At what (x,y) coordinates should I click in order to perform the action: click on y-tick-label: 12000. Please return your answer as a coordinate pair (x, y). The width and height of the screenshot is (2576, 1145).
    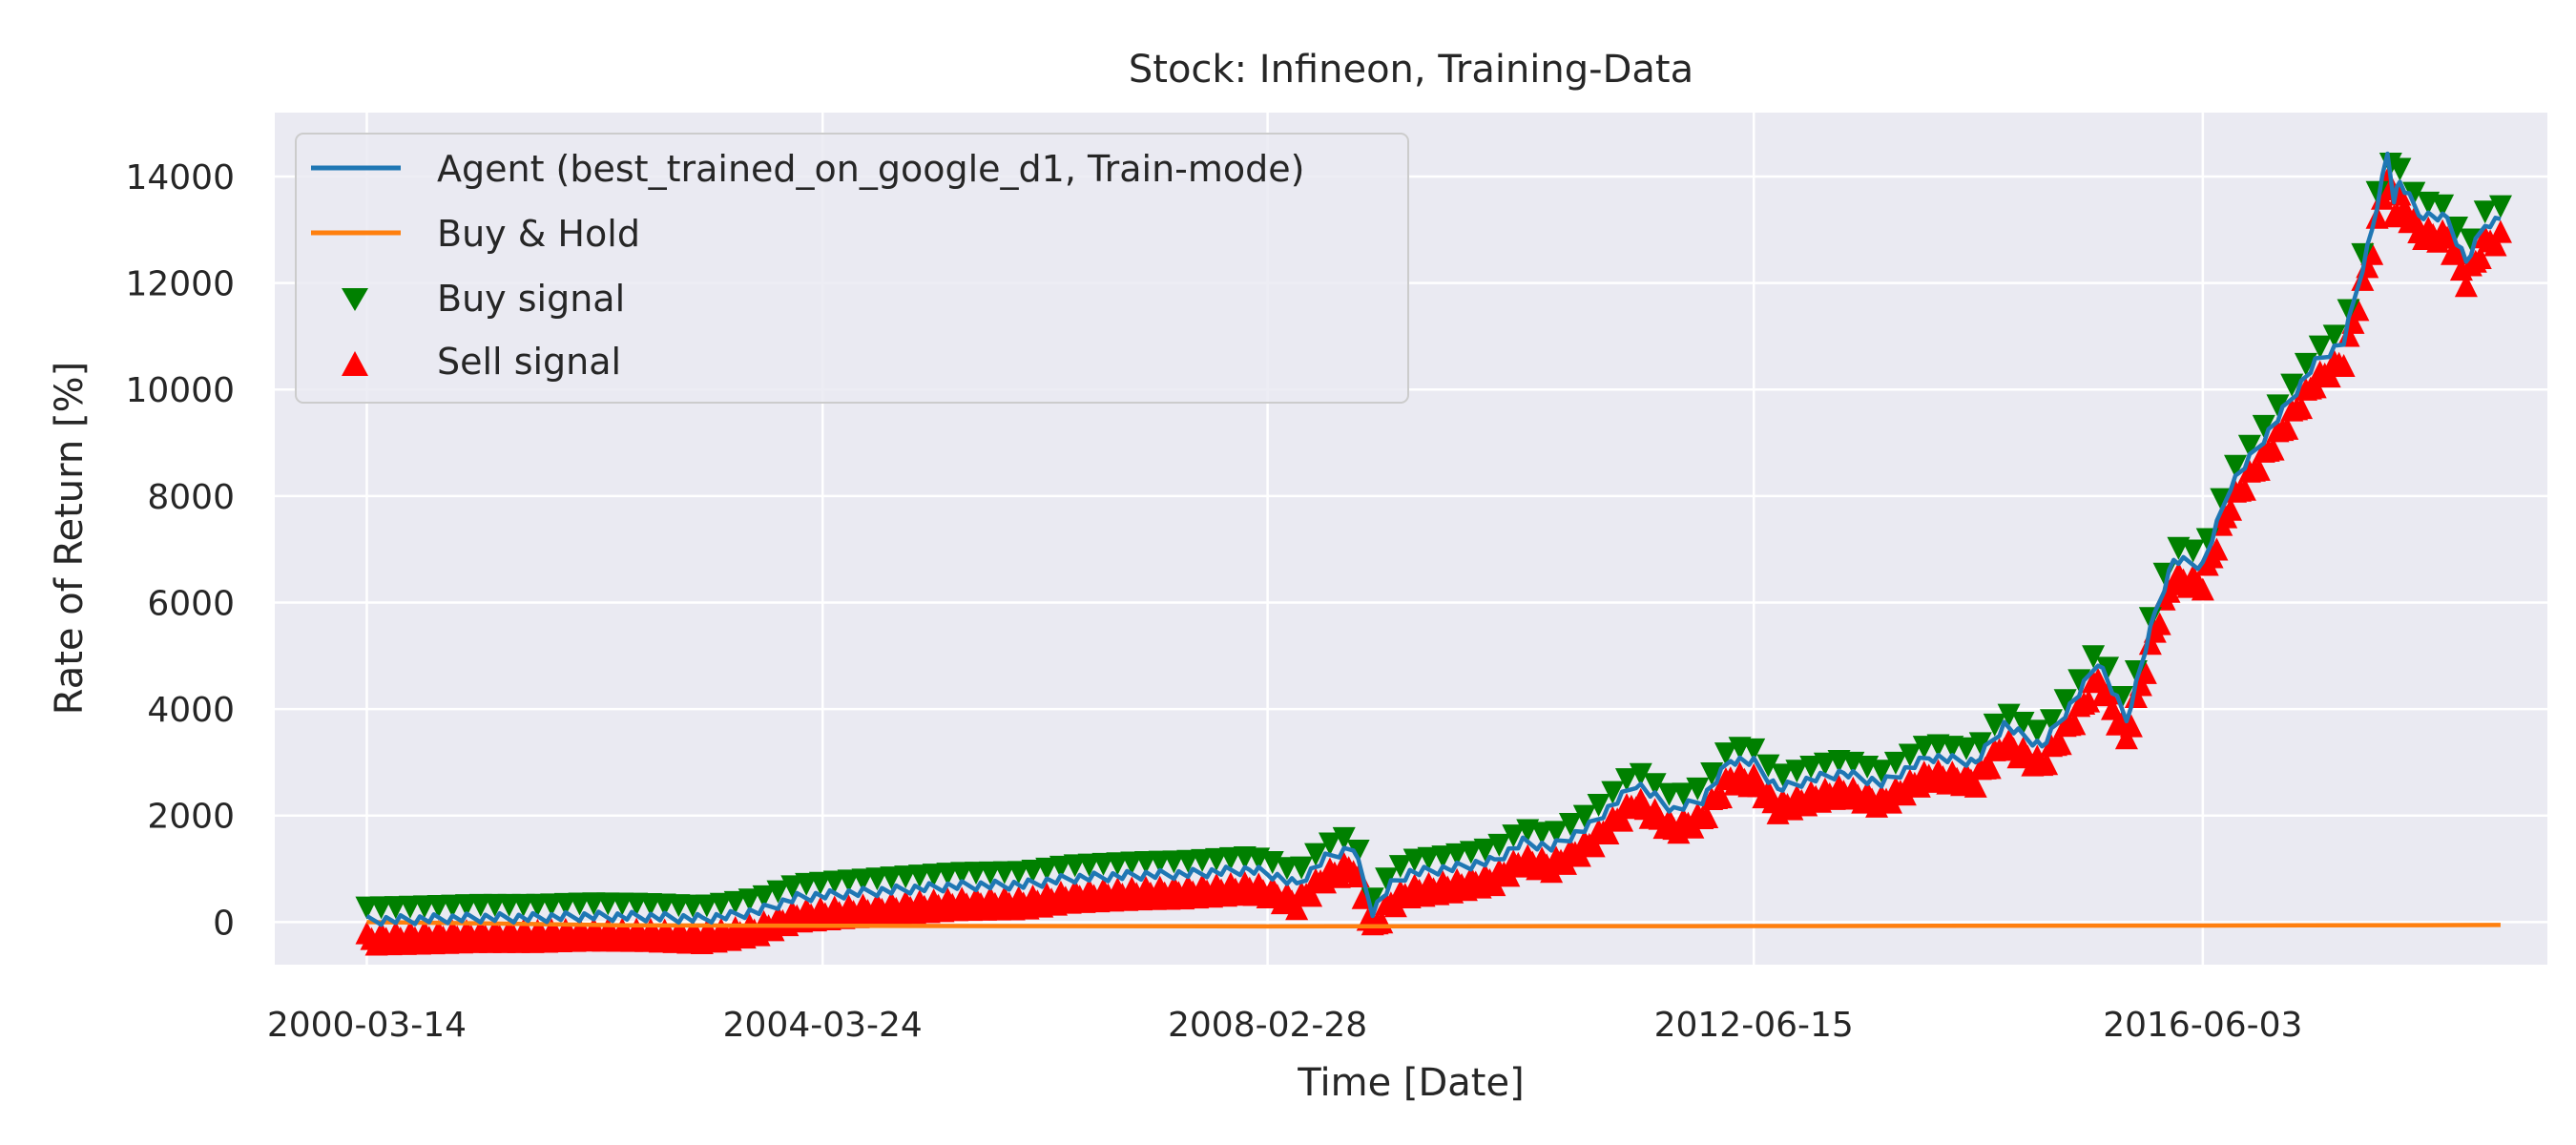
    Looking at the image, I should click on (180, 284).